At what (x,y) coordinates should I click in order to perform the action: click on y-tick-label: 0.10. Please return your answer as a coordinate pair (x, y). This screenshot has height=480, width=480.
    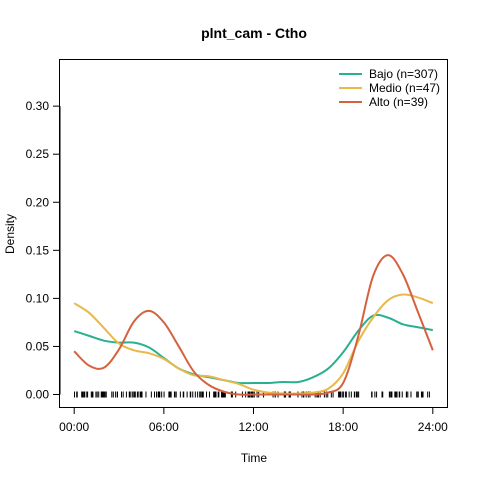
    Looking at the image, I should click on (38, 298).